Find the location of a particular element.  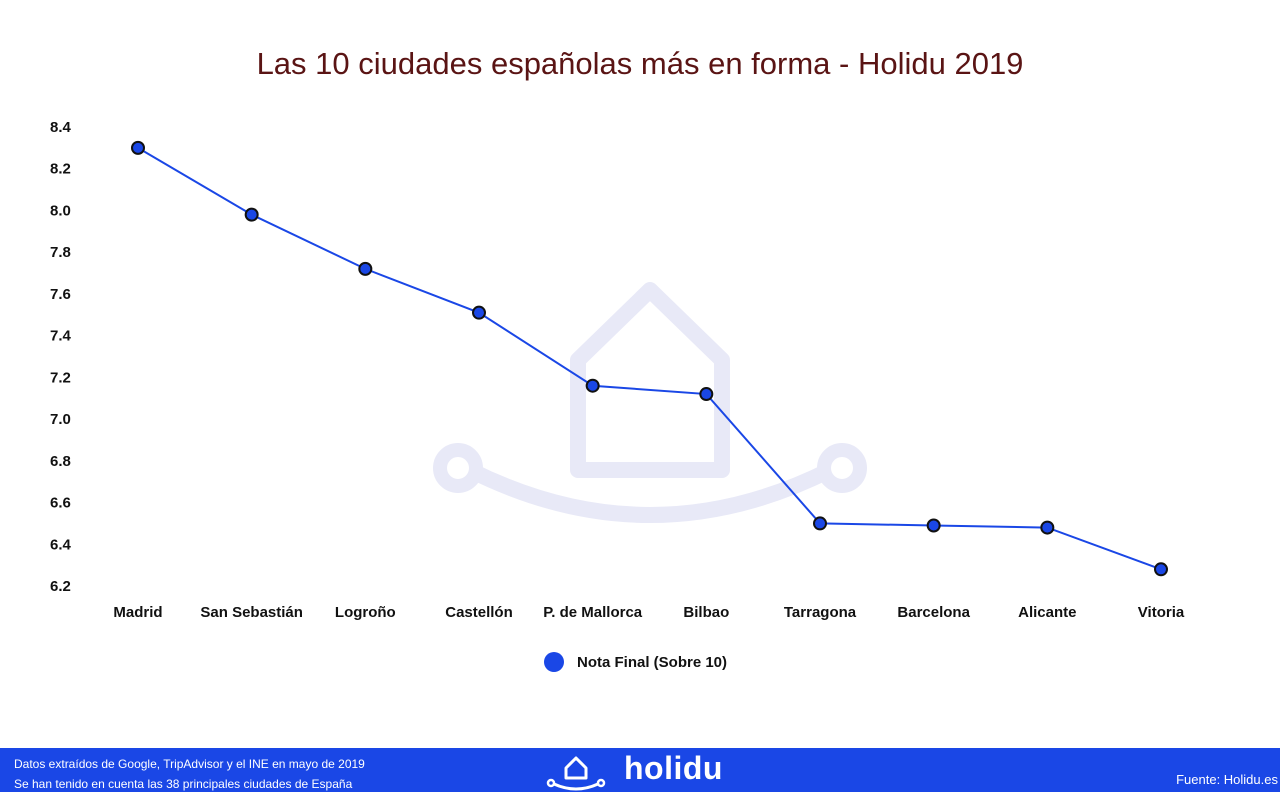

y-tick-label: 6.2 is located at coordinates (60, 586).